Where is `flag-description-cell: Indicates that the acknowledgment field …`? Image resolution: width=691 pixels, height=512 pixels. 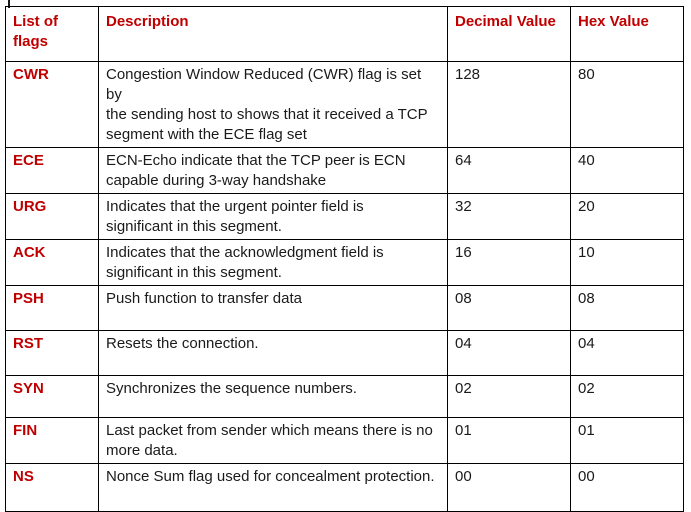 flag-description-cell: Indicates that the acknowledgment field … is located at coordinates (273, 262).